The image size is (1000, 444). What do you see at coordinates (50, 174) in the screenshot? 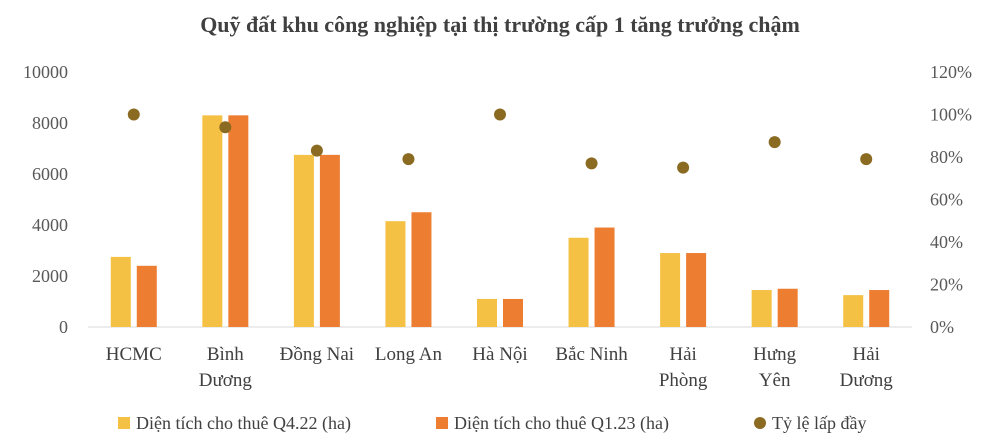
I see `y-left-tick-label: 6000` at bounding box center [50, 174].